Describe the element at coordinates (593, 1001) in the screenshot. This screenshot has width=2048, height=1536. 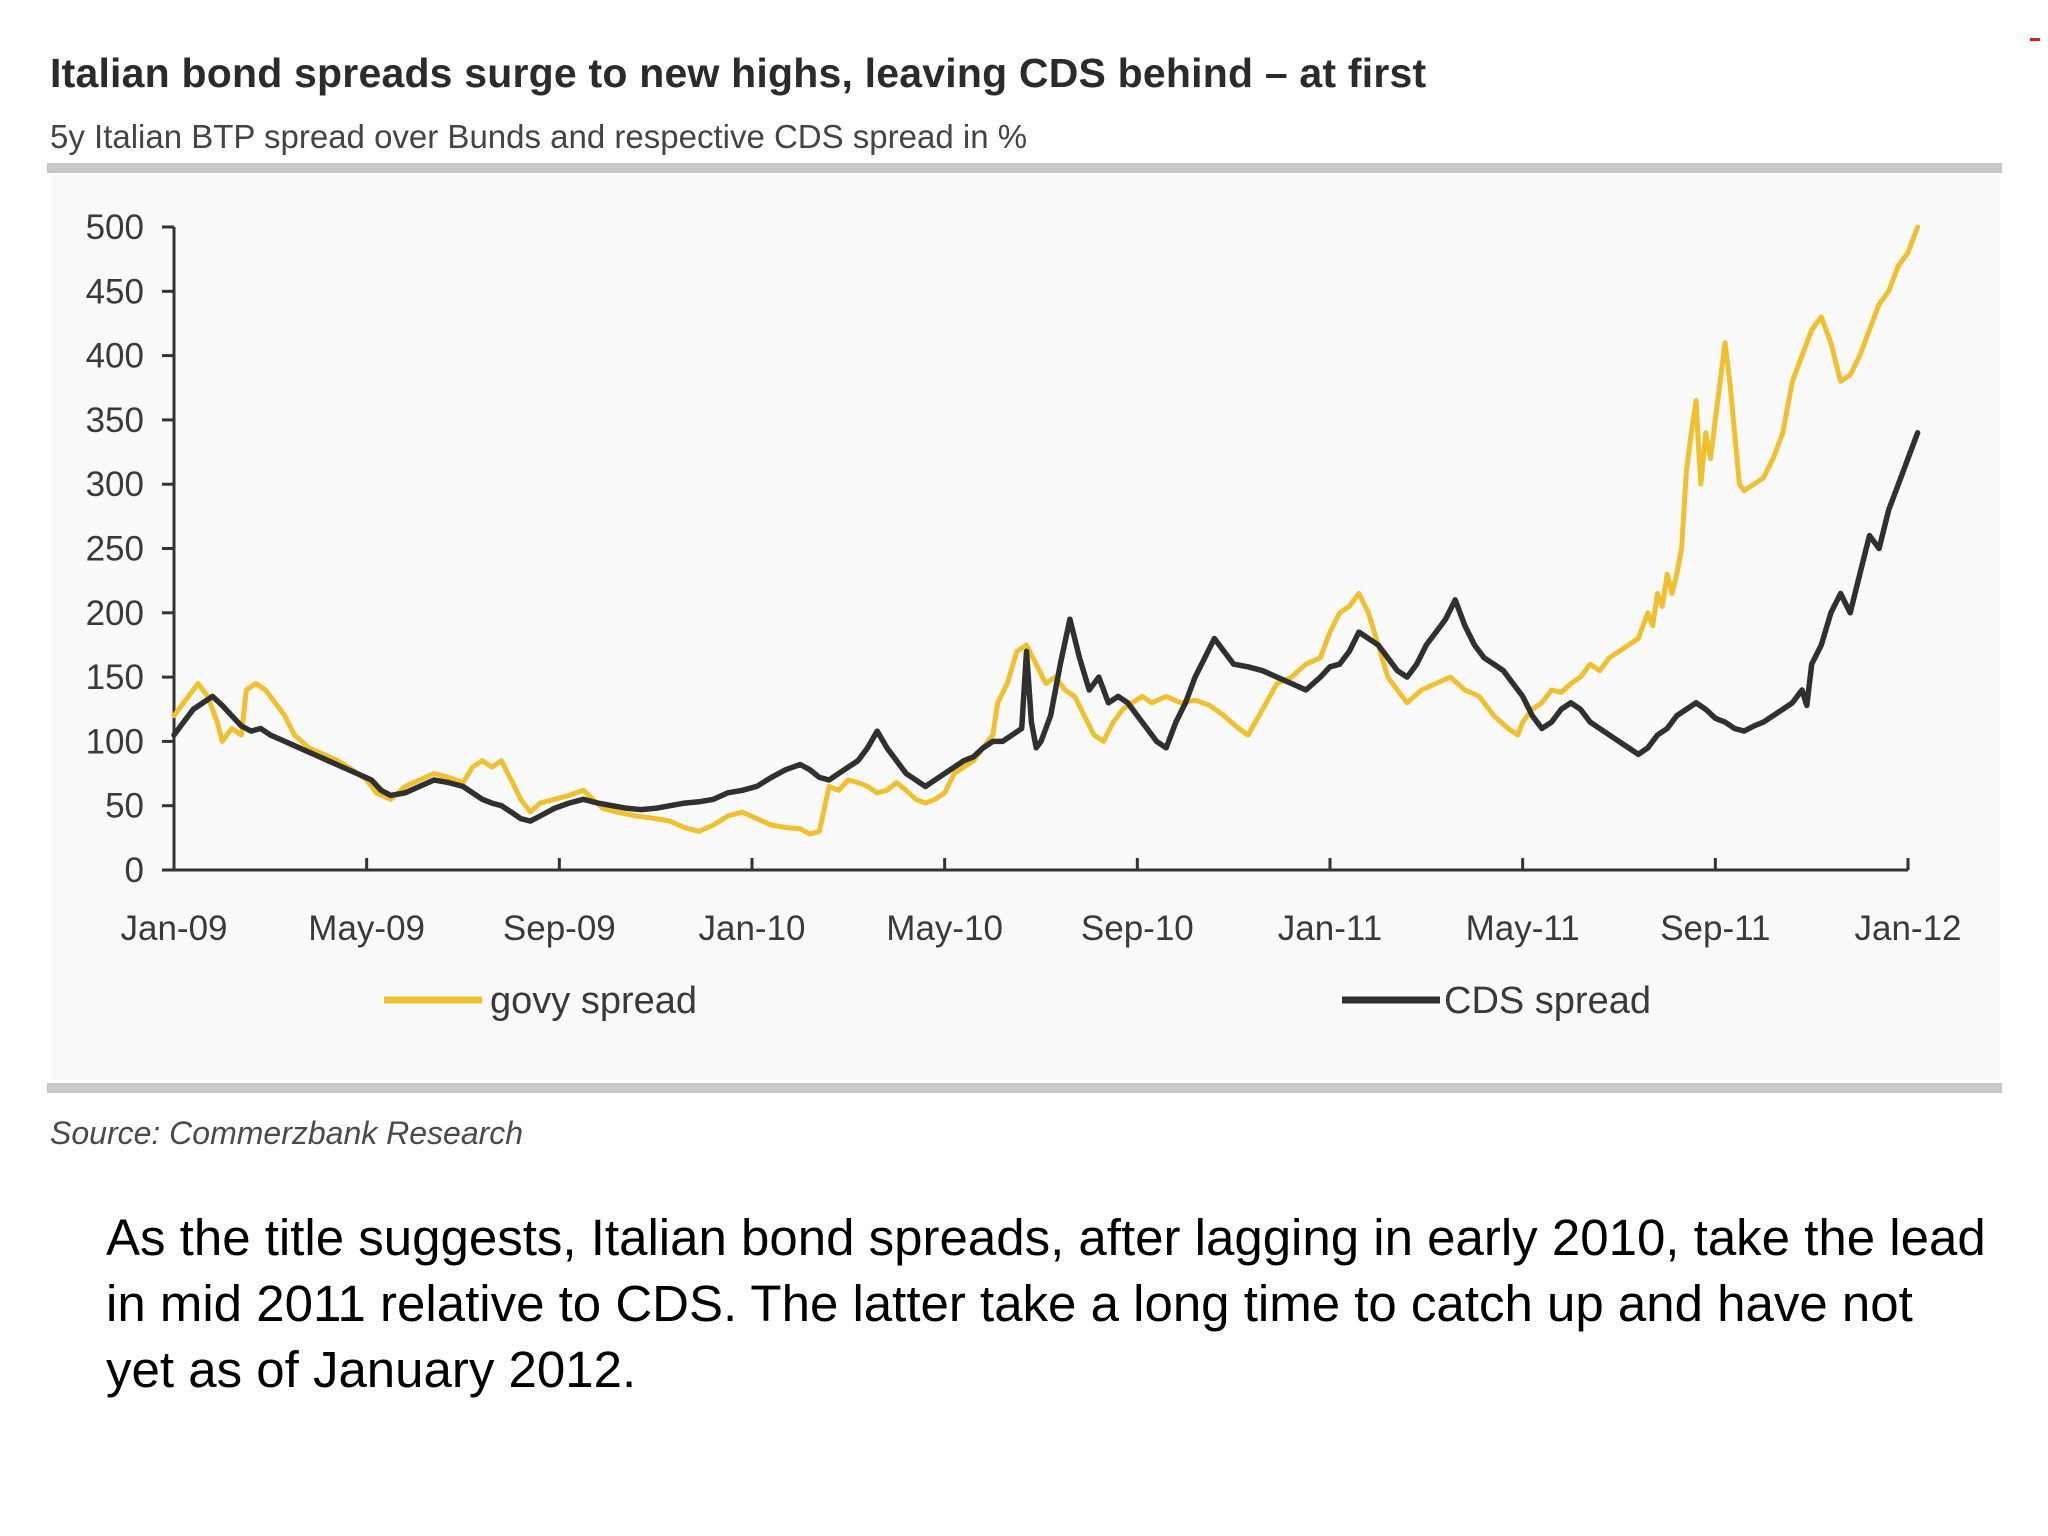
I see `legend-label-govy-spread: govy spread` at that location.